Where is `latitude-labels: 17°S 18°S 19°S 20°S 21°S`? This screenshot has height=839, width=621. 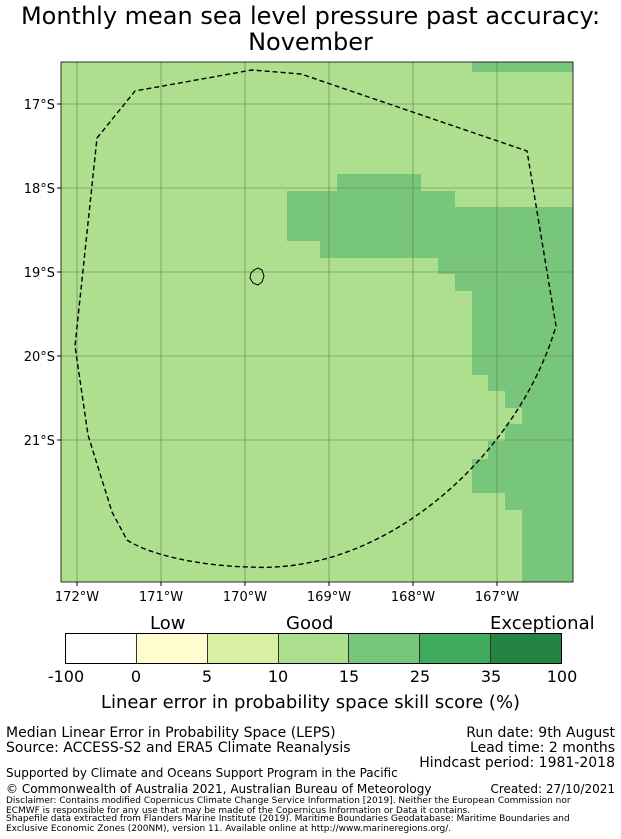
latitude-labels: 17°S 18°S 19°S 20°S 21°S is located at coordinates (39, 273).